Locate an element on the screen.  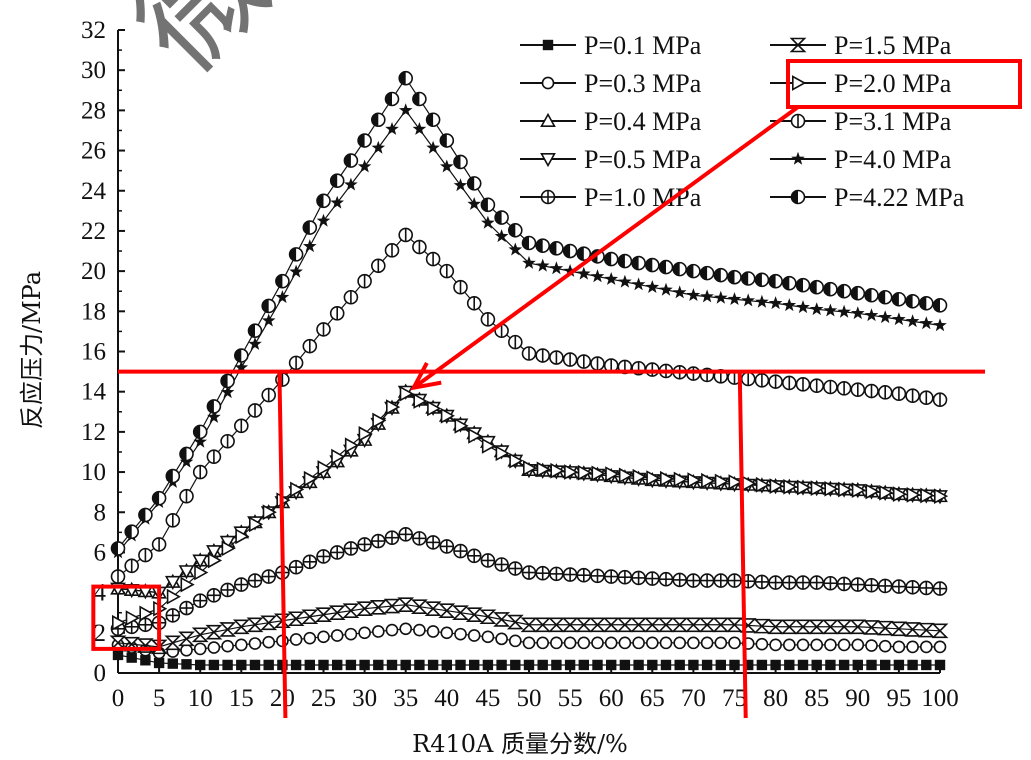
legend-label: P=3.1 MPa is located at coordinates (893, 121).